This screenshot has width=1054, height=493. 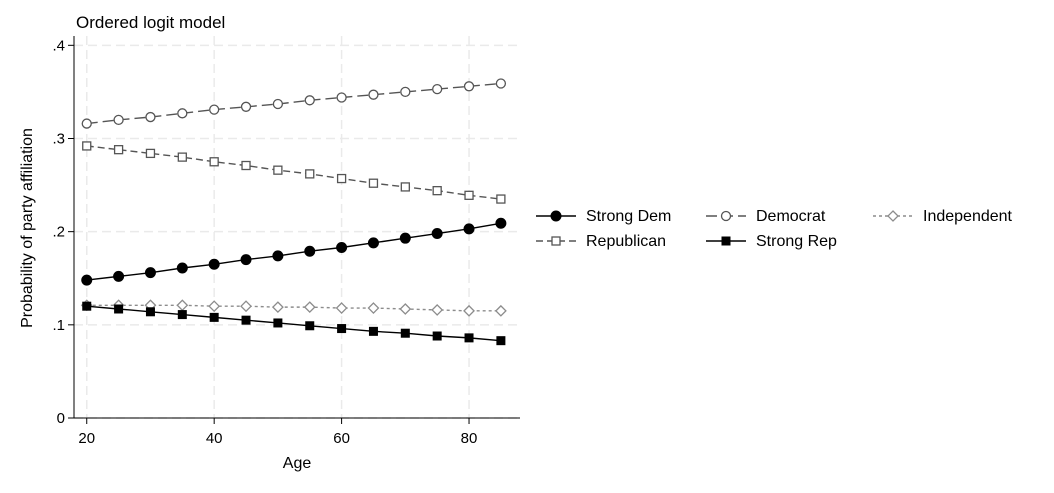 I want to click on x-tick-label: 60, so click(x=341, y=438).